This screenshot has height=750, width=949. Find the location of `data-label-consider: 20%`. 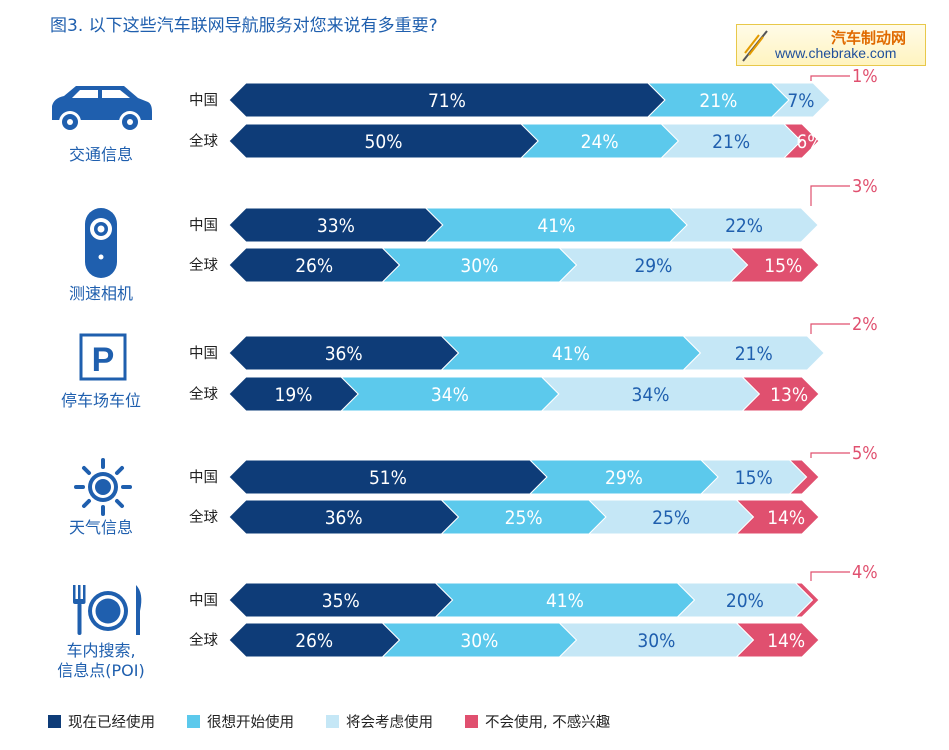

data-label-consider: 20% is located at coordinates (745, 601).